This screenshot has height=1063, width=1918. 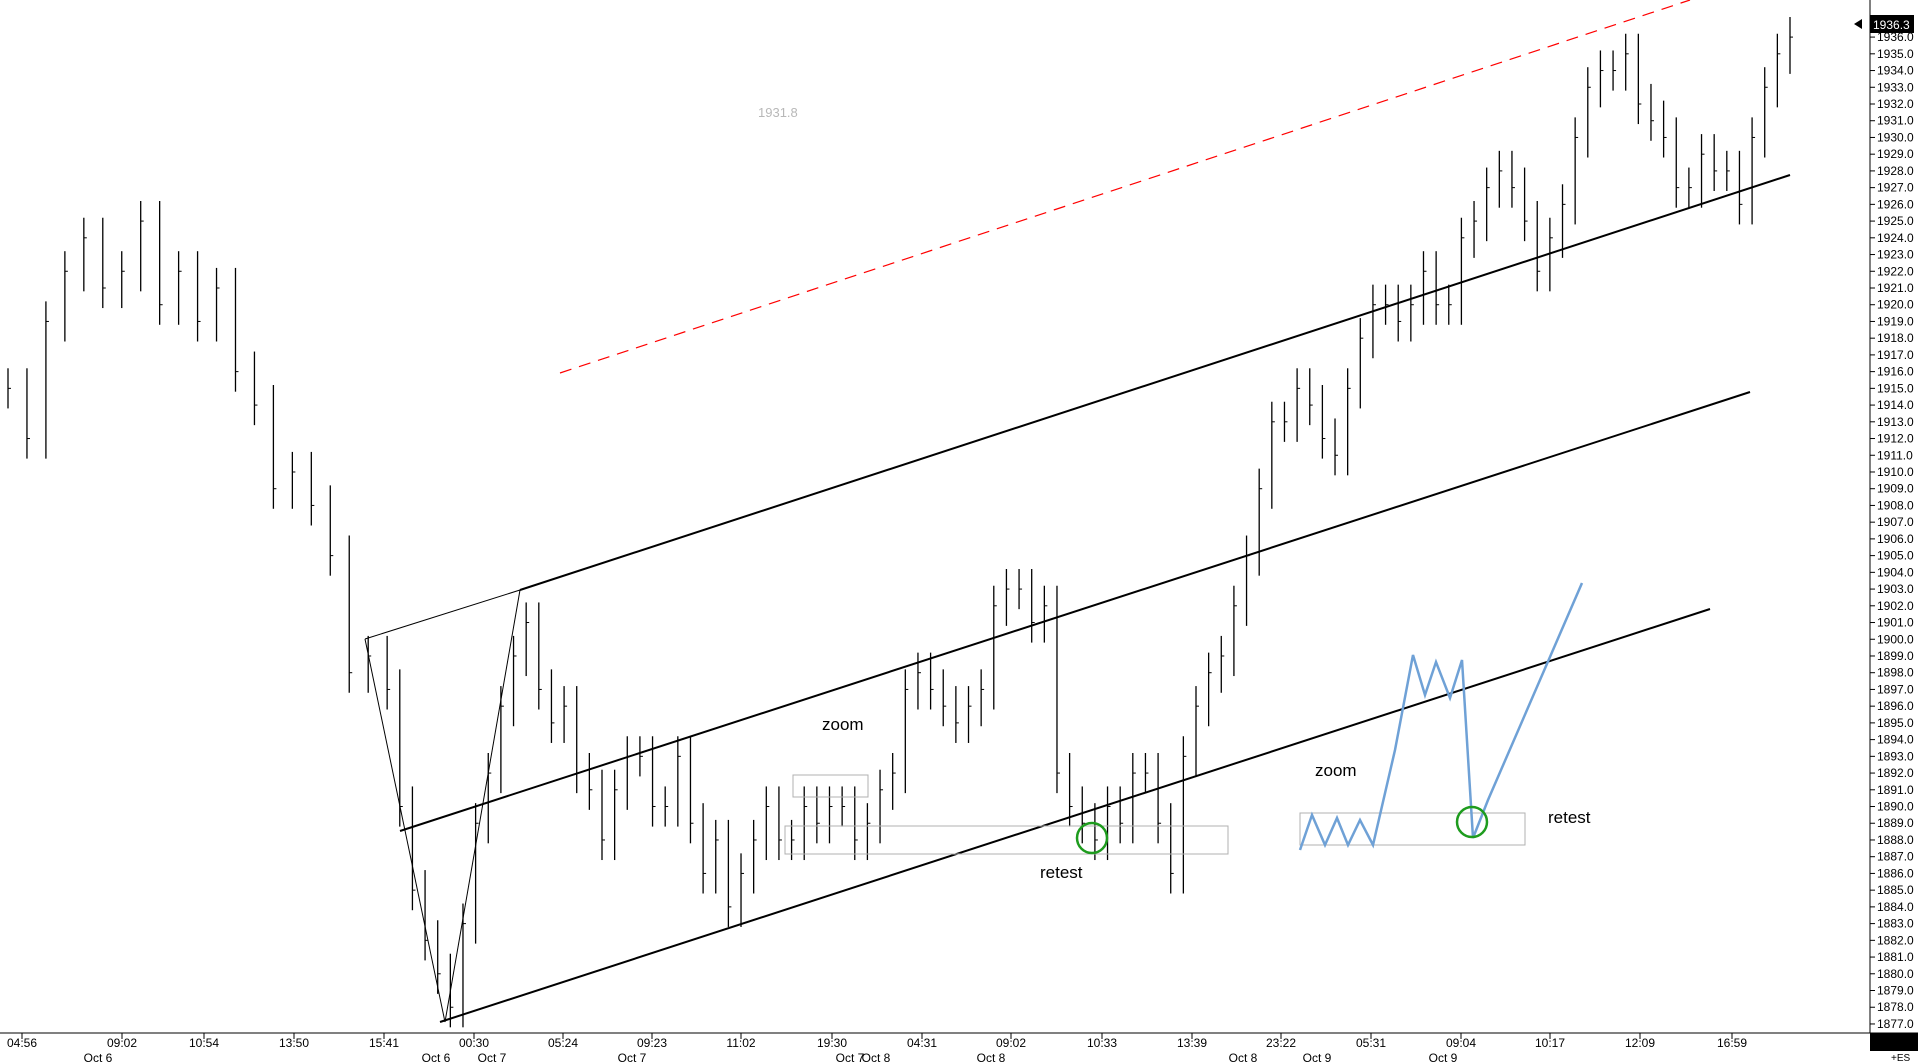 I want to click on price-tick-label: 1879.0, so click(x=1895, y=991).